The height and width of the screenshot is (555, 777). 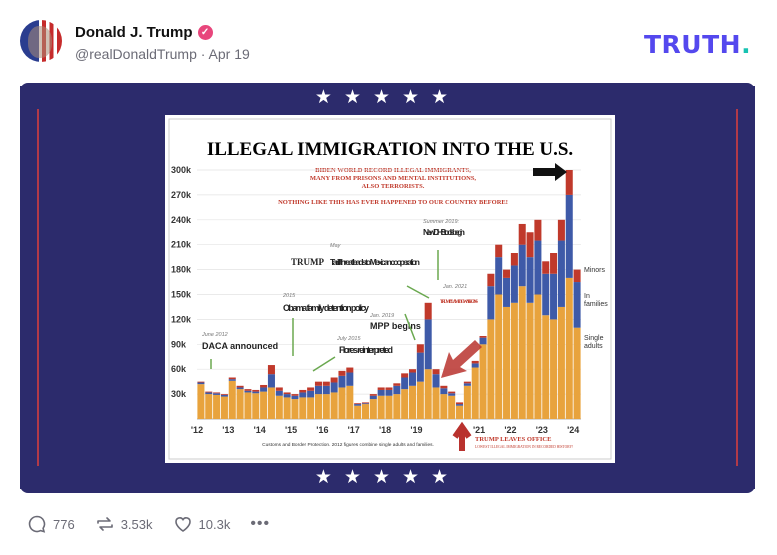 I want to click on retruth-button: 3.53k, so click(x=124, y=524).